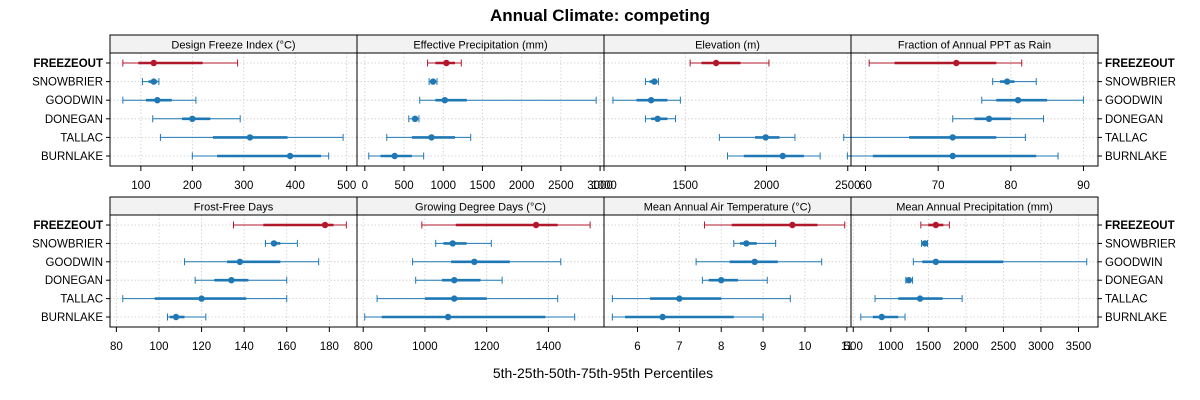 This screenshot has width=1200, height=400. I want to click on panel-title: Growing Degree Days (°C), so click(480, 208).